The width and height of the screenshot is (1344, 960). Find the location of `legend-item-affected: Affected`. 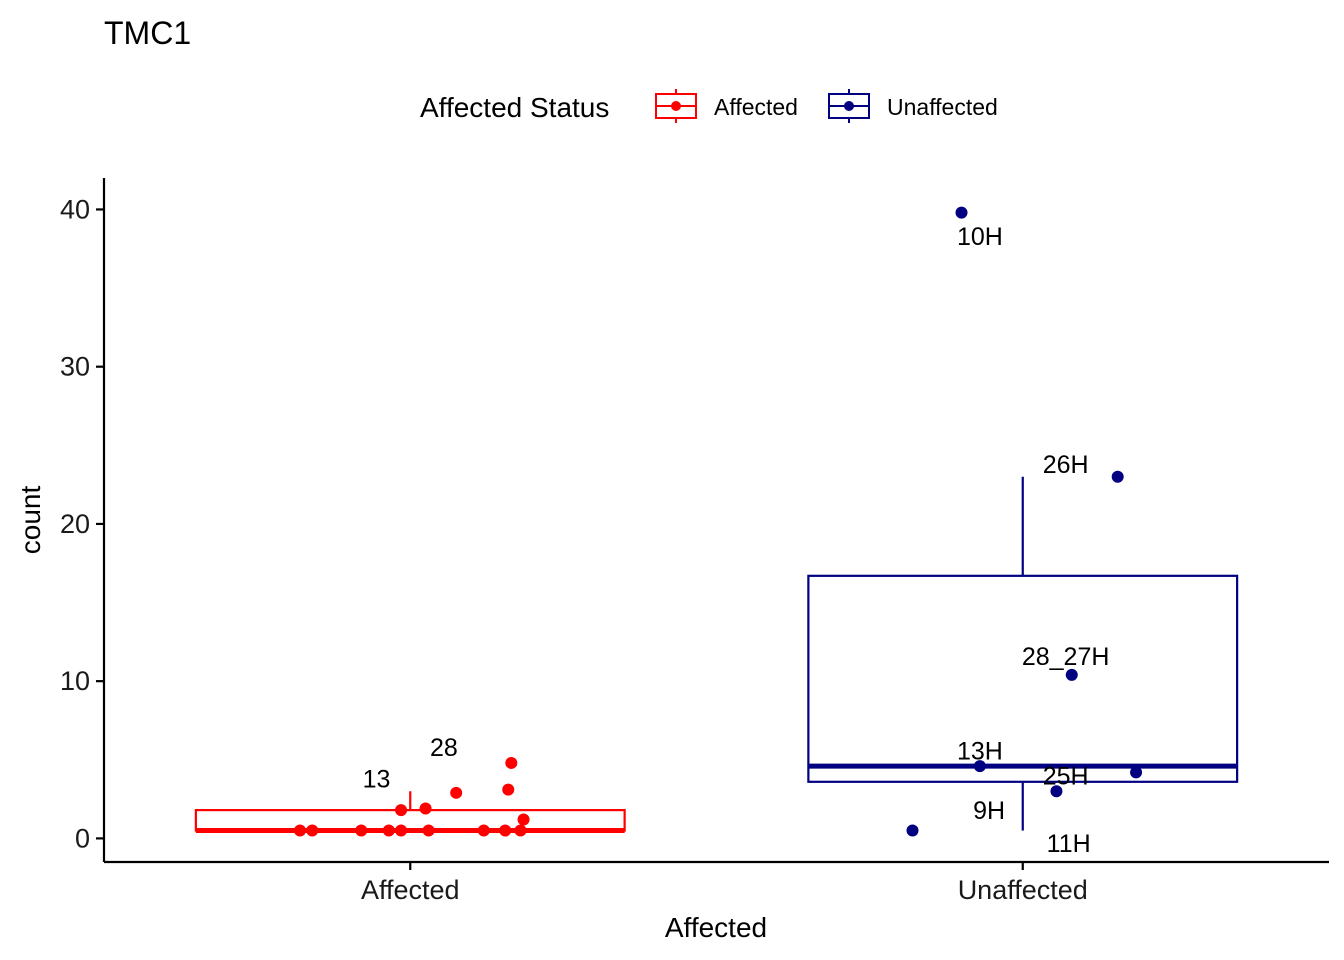

legend-item-affected: Affected is located at coordinates (726, 106).